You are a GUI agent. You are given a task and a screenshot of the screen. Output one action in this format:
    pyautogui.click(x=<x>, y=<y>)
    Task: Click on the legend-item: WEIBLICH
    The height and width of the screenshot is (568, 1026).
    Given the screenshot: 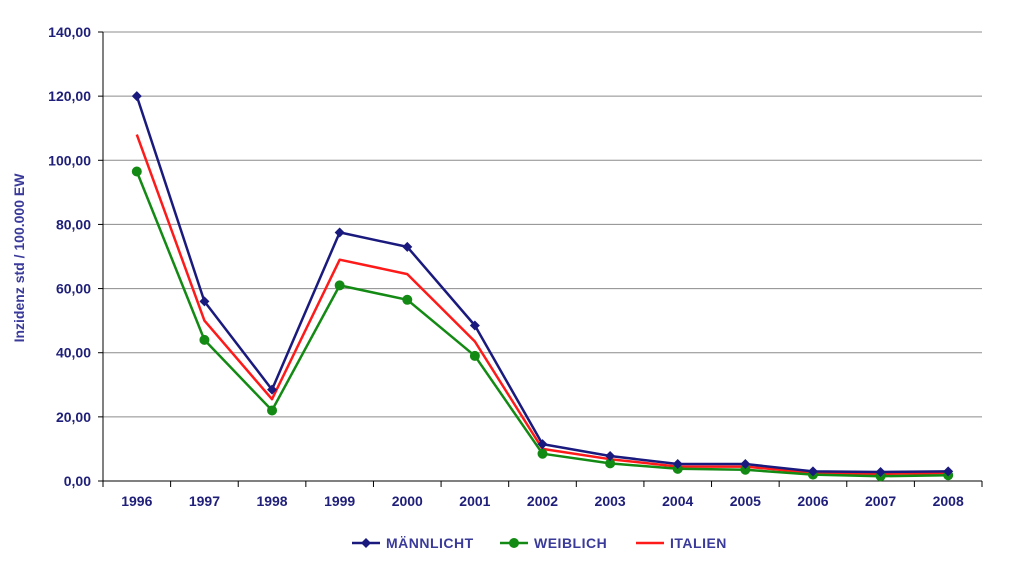 What is the action you would take?
    pyautogui.click(x=553, y=543)
    